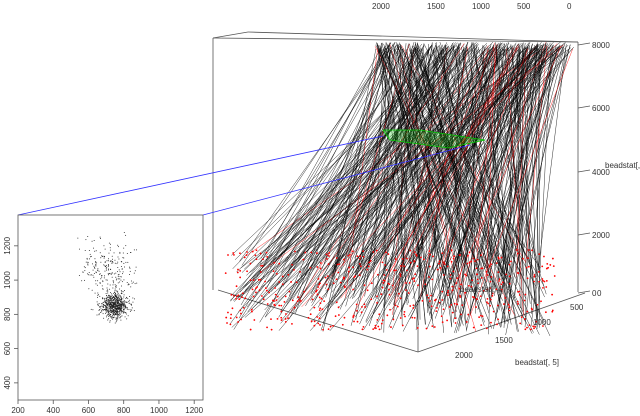  What do you see at coordinates (482, 289) in the screenshot?
I see `x-axis-label: beadstat[, 4]` at bounding box center [482, 289].